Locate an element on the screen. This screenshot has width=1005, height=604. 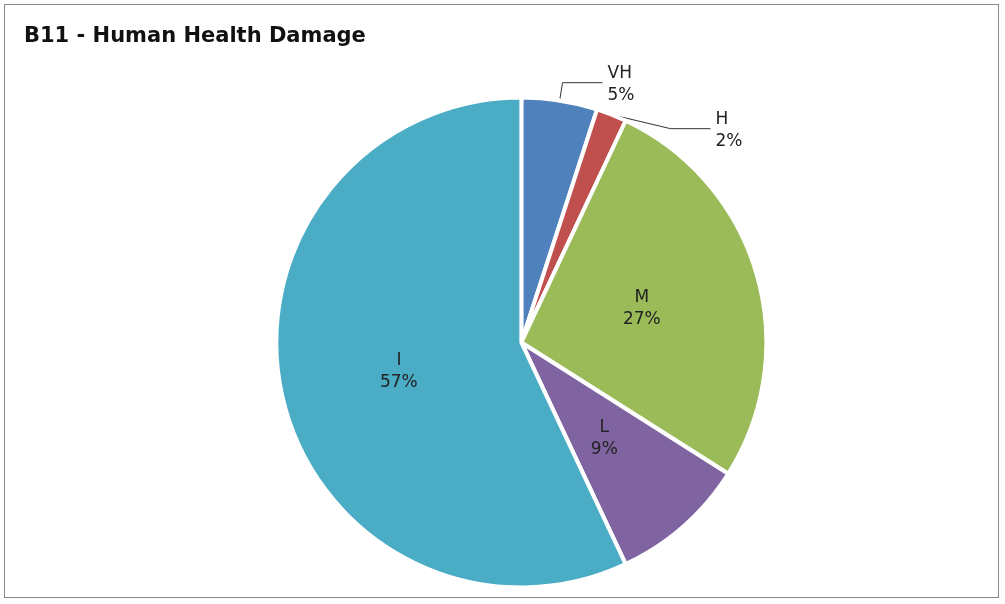
data-label: 2% is located at coordinates (729, 139).